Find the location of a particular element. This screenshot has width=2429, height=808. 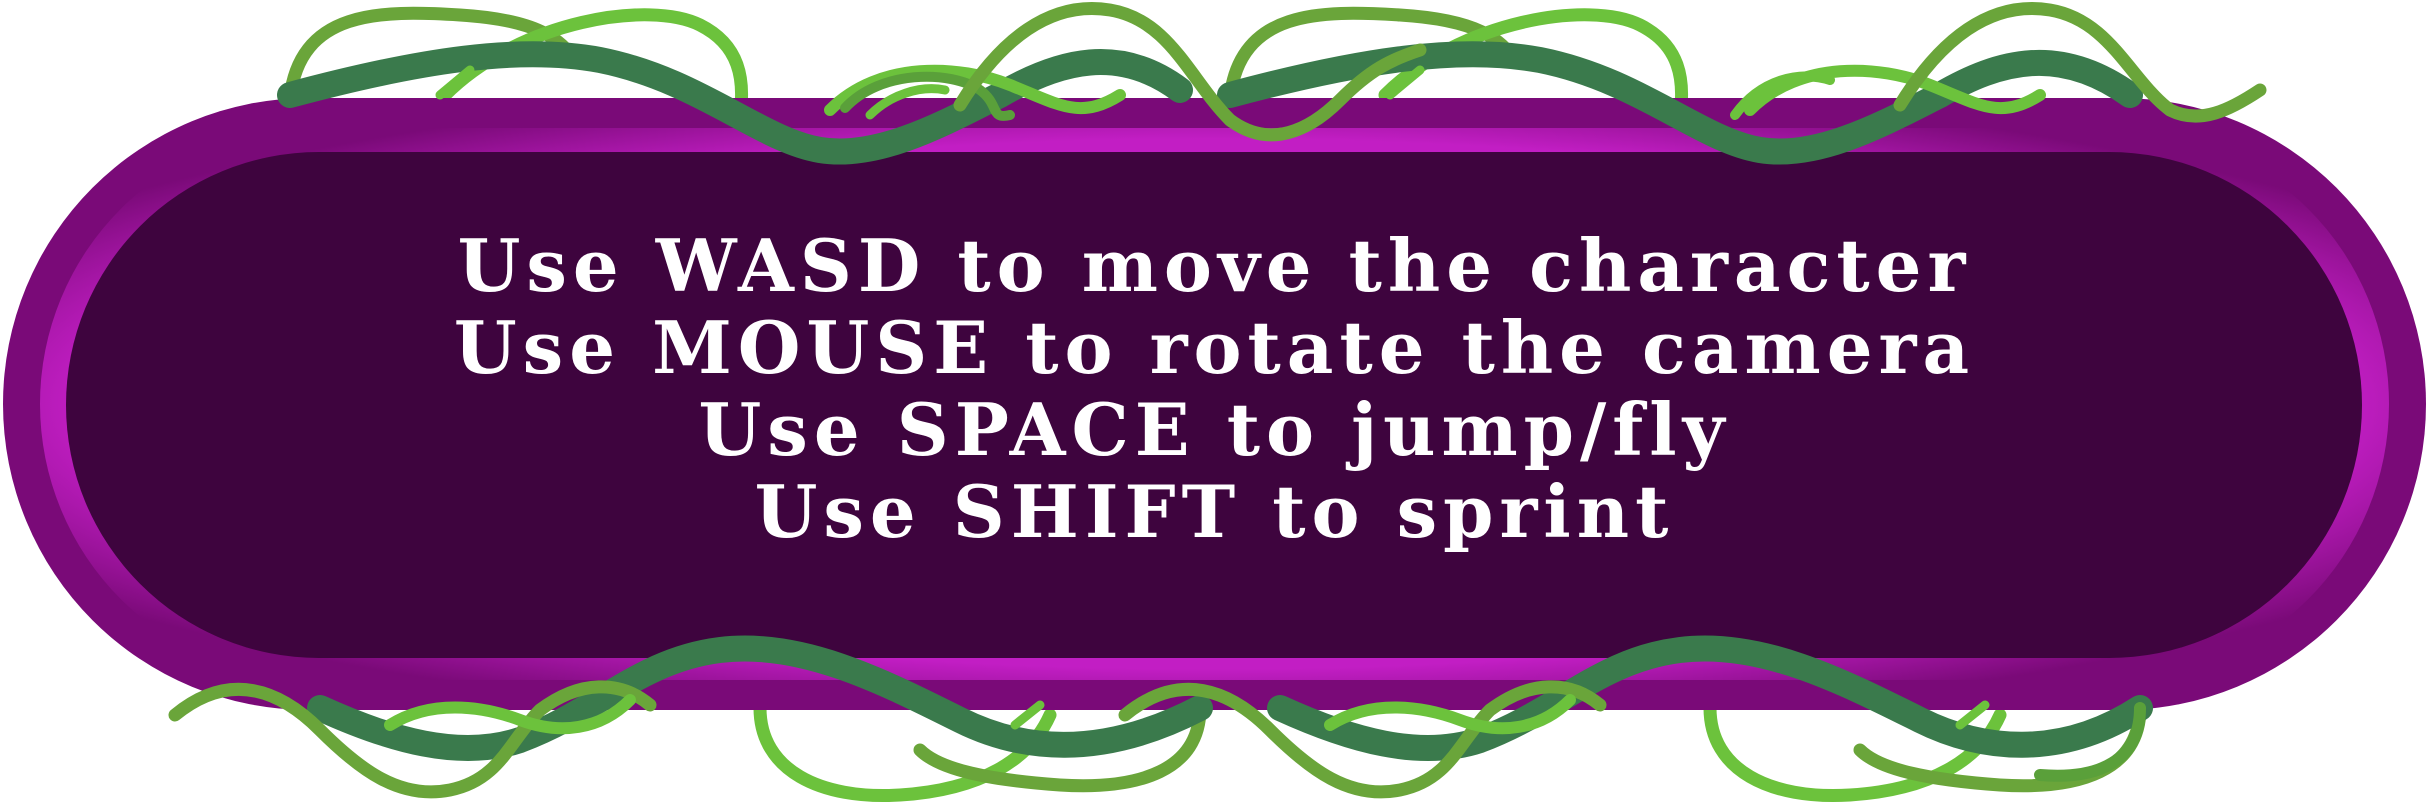

instruction-sprint: Use SHIFT to sprint is located at coordinates (1214, 511).